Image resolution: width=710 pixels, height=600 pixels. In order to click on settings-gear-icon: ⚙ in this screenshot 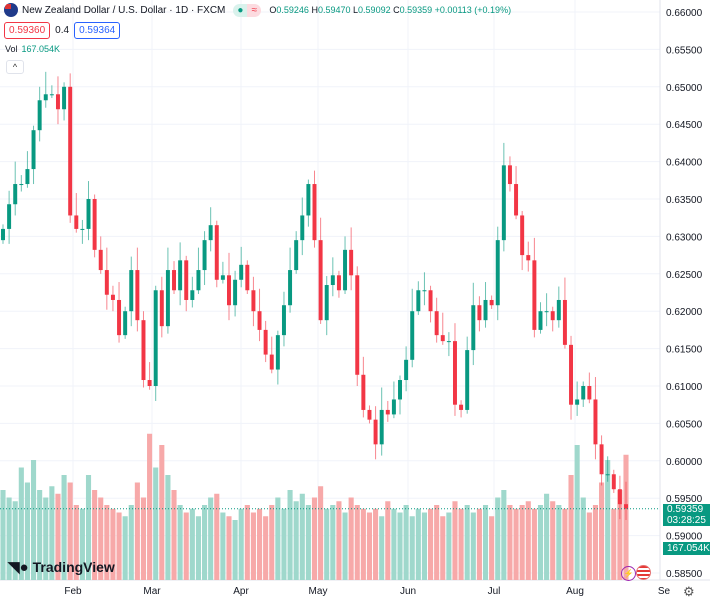, I will do `click(689, 591)`.